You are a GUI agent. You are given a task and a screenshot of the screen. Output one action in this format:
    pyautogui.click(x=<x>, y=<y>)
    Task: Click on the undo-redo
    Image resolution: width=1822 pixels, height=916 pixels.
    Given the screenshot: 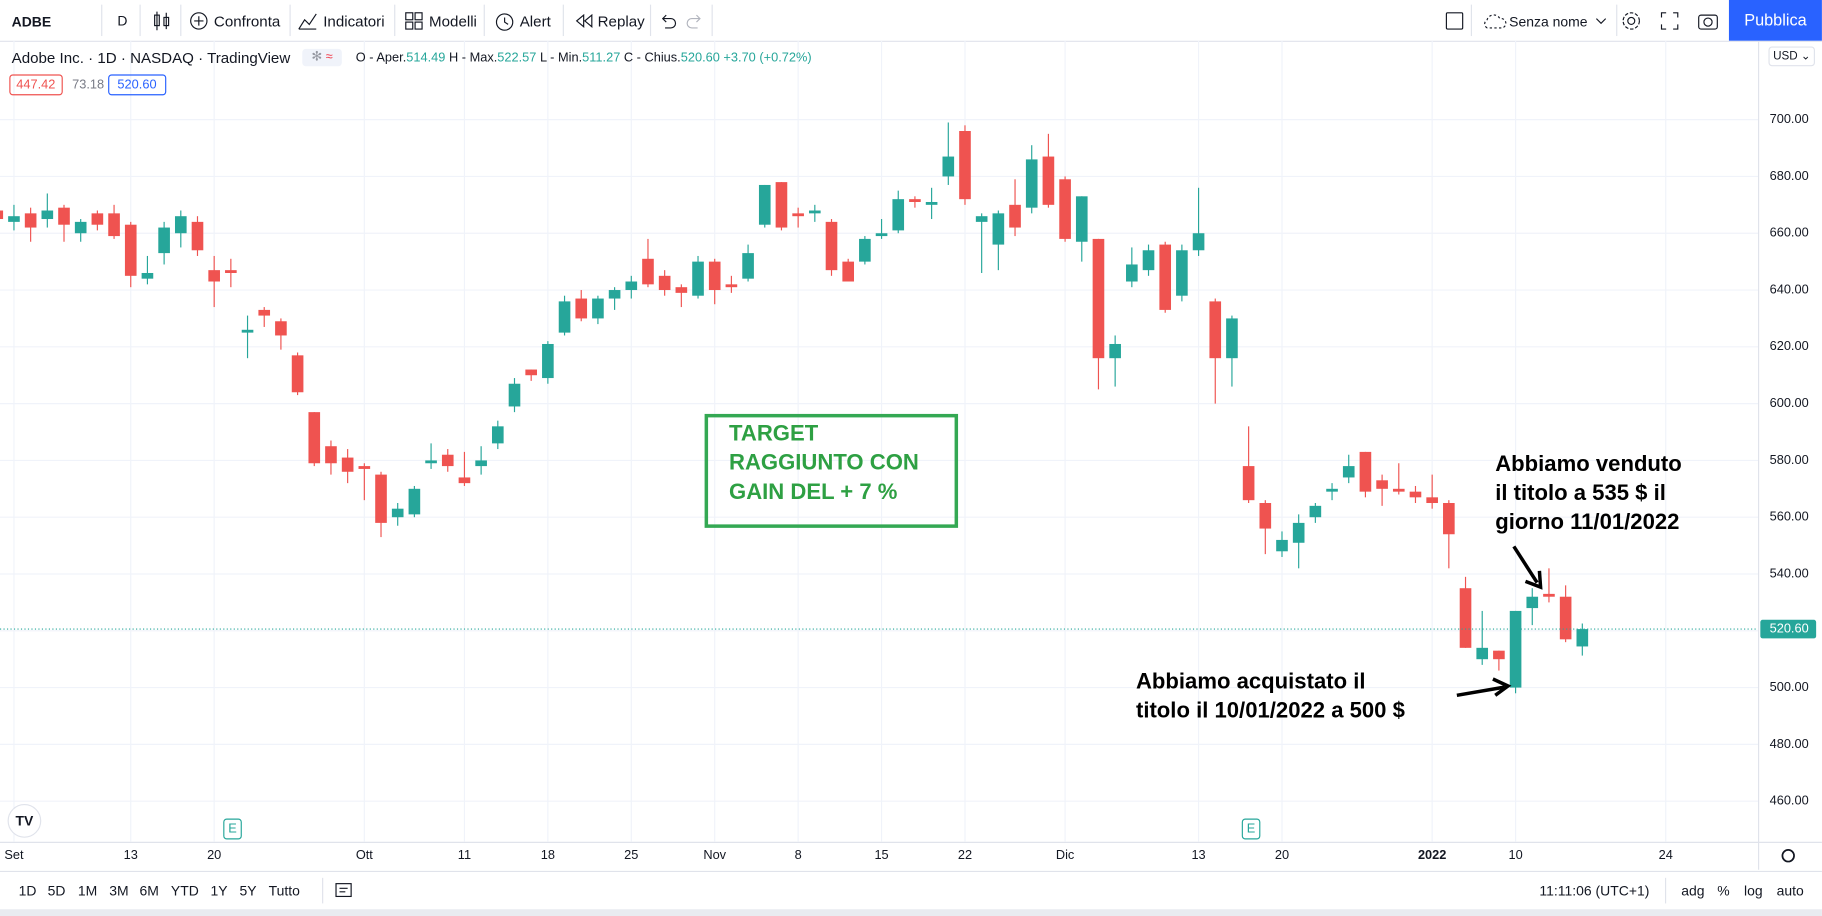 What is the action you would take?
    pyautogui.click(x=681, y=21)
    